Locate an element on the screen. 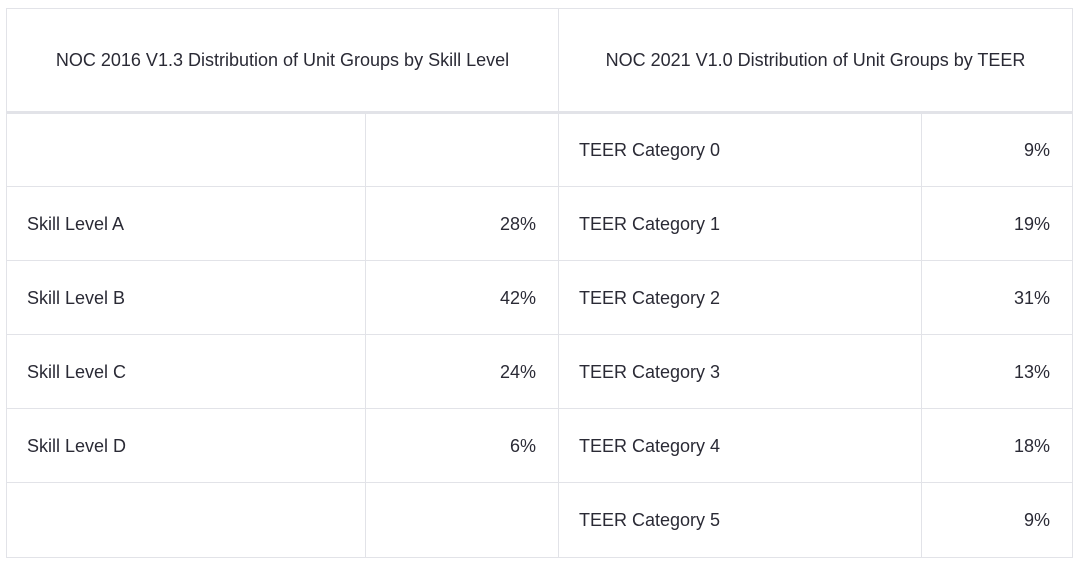  teer-category-label: TEER Category 5 is located at coordinates (740, 520).